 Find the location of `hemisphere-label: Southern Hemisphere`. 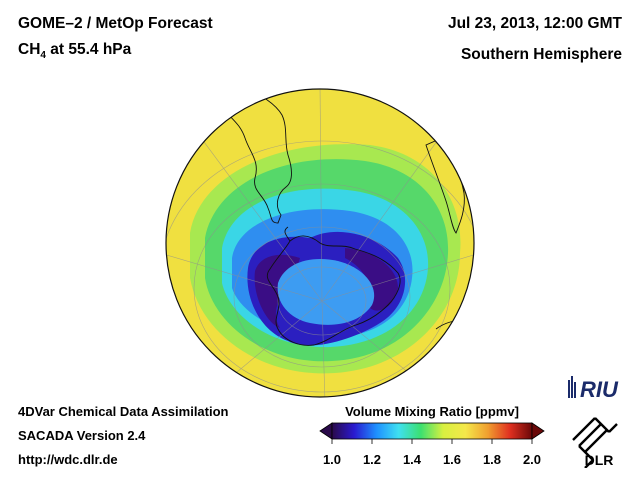

hemisphere-label: Southern Hemisphere is located at coordinates (541, 54).